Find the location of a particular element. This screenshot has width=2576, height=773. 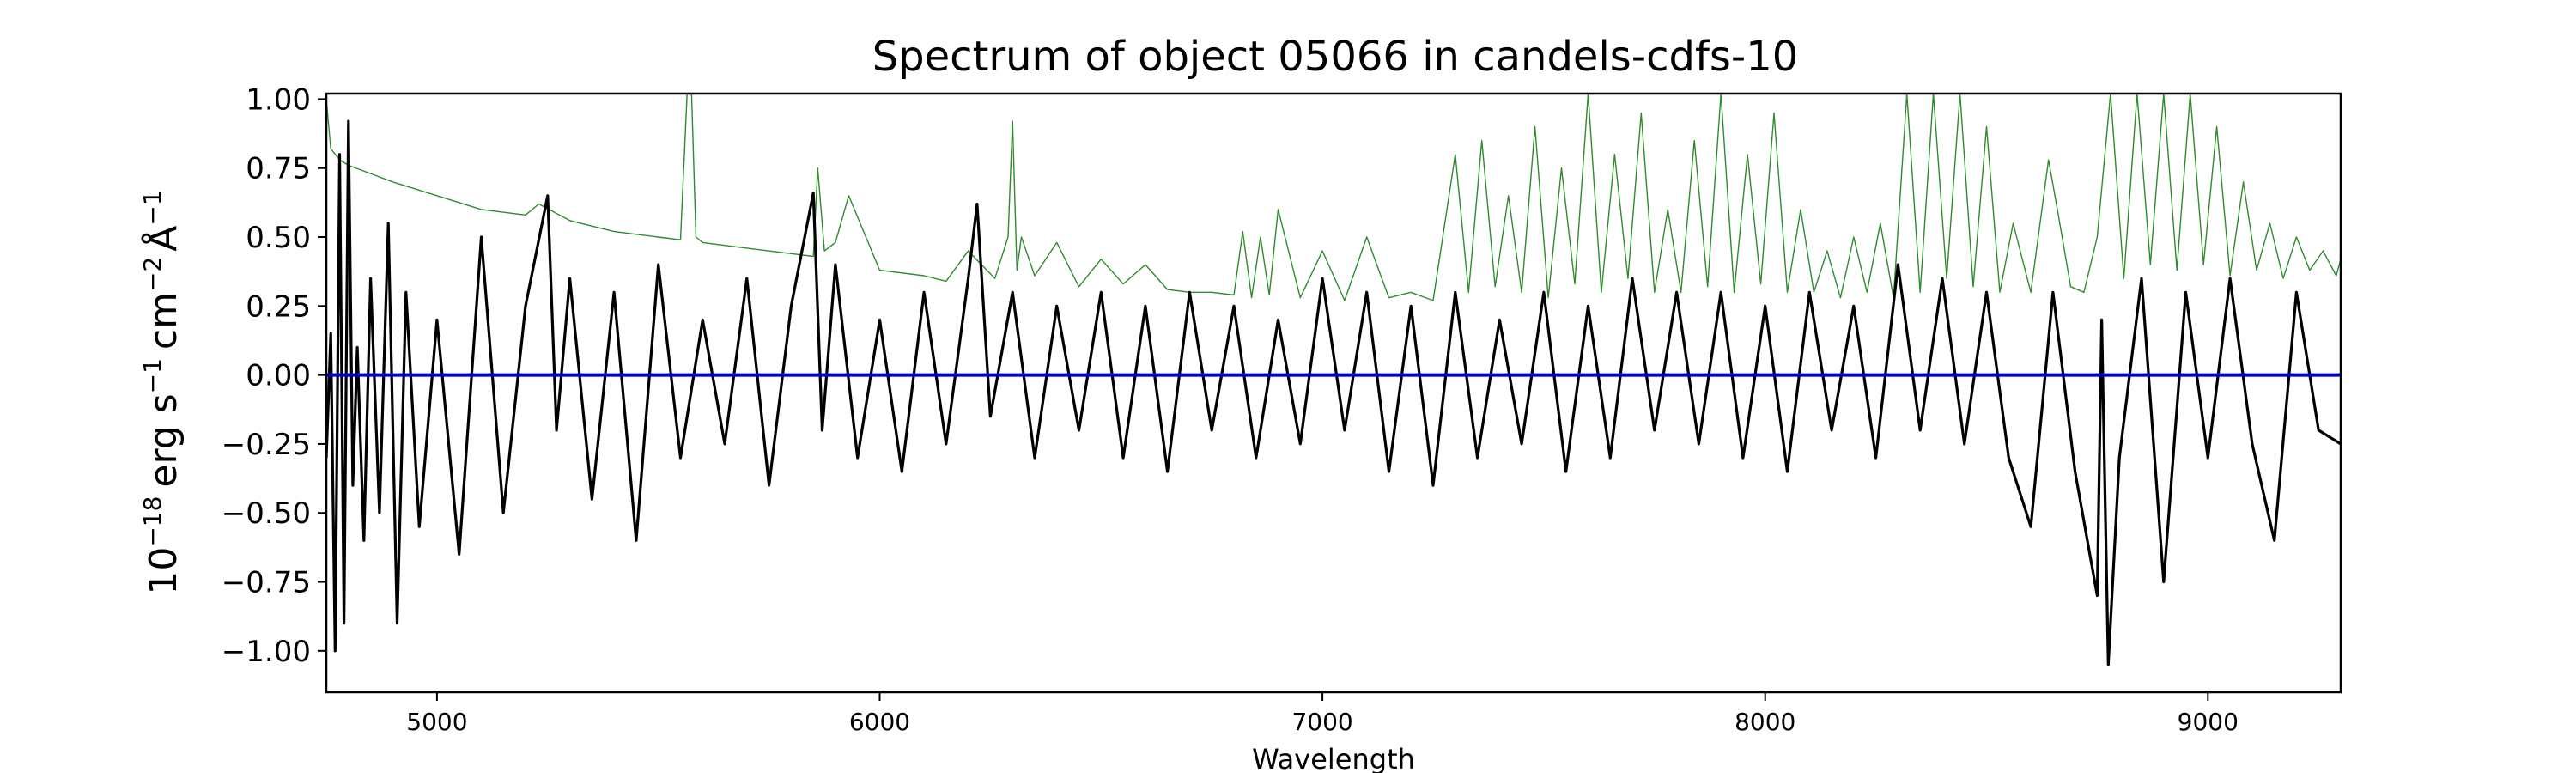

y-label-unit1: erg s is located at coordinates (164, 440).